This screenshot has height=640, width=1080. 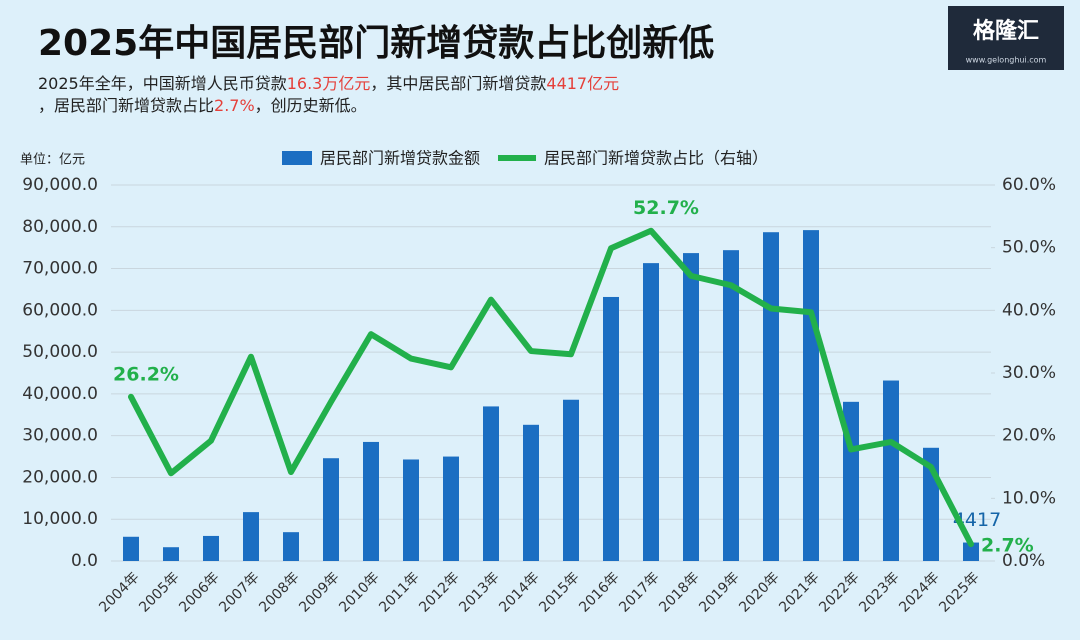 I want to click on y-unit: 单位：亿元, so click(x=52, y=160).